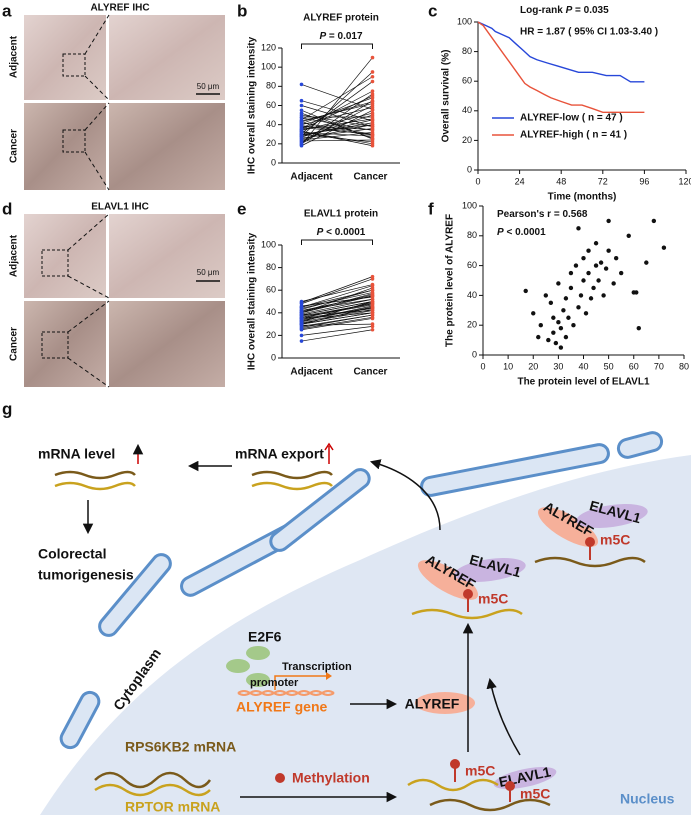  What do you see at coordinates (14, 255) in the screenshot?
I see `row-label: Adjacent` at bounding box center [14, 255].